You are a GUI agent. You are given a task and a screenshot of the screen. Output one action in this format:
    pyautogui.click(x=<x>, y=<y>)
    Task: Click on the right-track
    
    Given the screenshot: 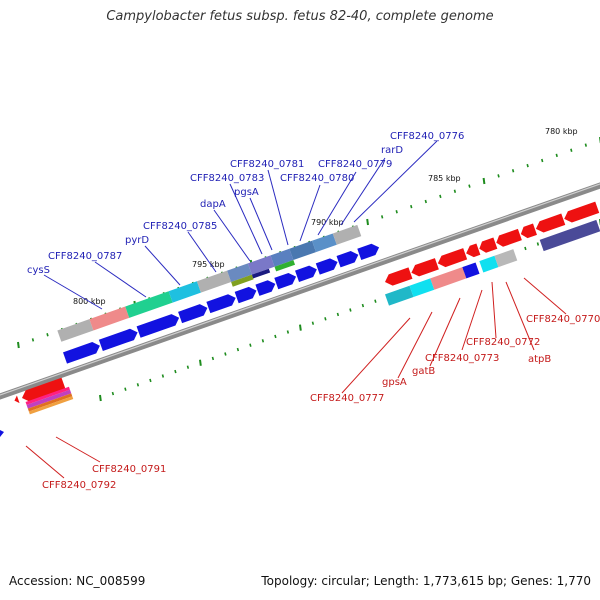 What is the action you would take?
    pyautogui.click(x=492, y=253)
    